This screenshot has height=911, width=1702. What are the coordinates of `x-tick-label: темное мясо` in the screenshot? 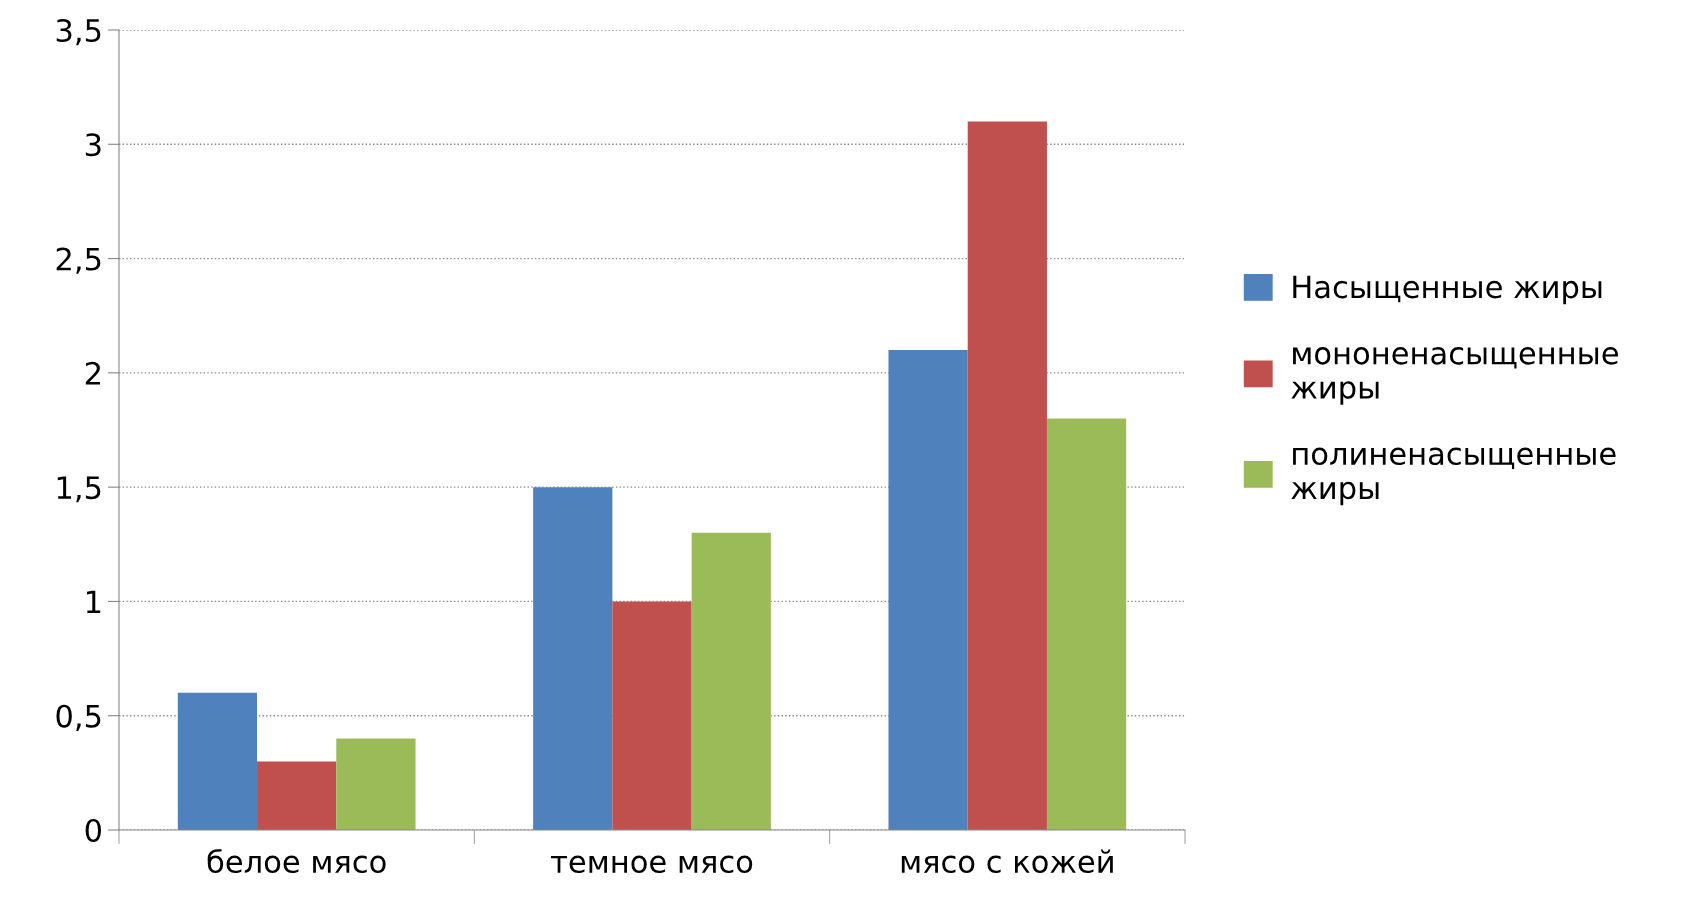 It's located at (652, 864).